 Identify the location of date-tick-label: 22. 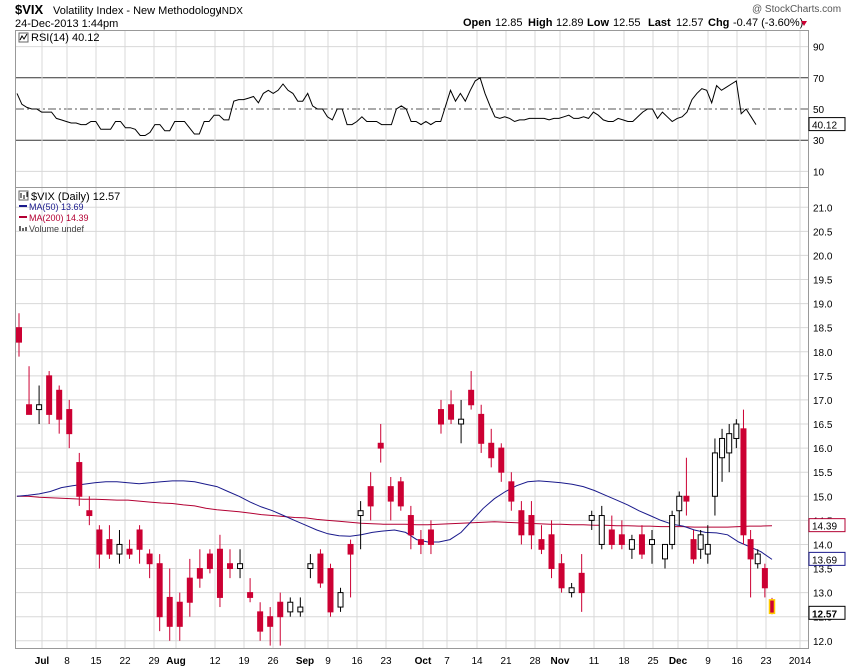
(125, 661).